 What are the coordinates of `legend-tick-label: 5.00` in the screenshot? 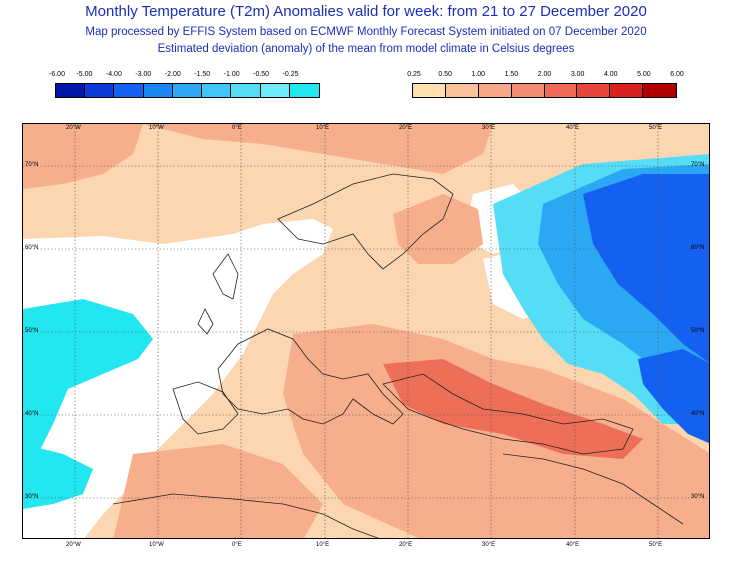 It's located at (644, 74).